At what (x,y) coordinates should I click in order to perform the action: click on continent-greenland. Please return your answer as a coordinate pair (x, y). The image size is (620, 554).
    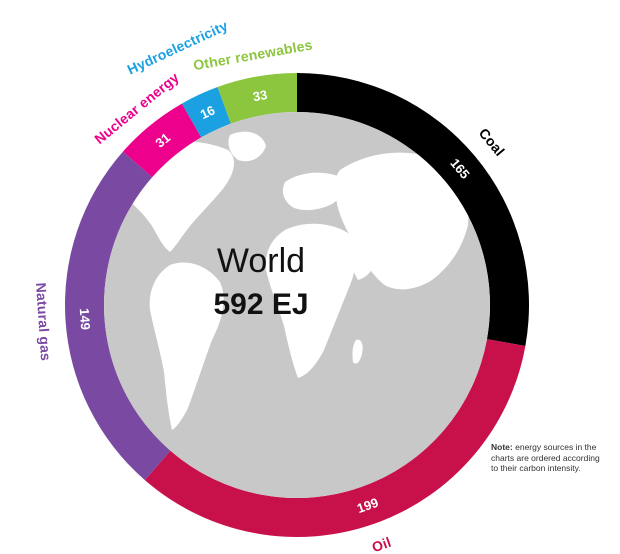
    Looking at the image, I should click on (247, 146).